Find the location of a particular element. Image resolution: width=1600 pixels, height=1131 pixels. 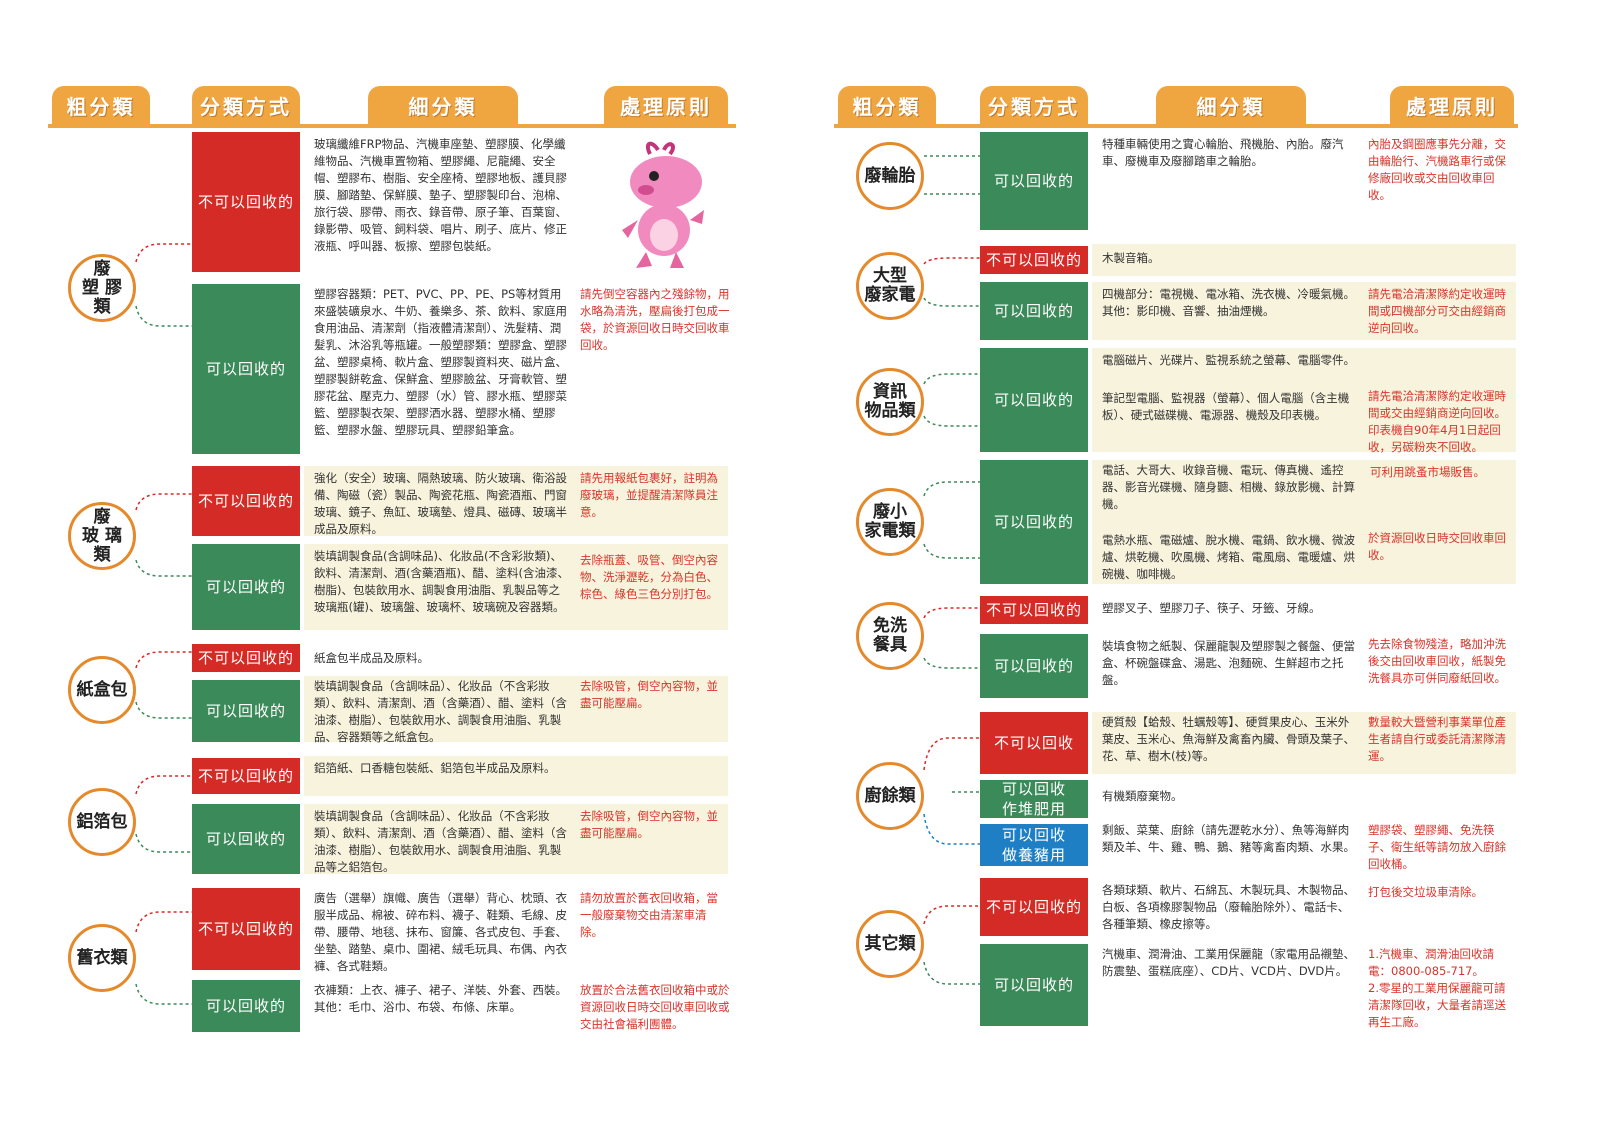

carton-connector is located at coordinates (163, 685).